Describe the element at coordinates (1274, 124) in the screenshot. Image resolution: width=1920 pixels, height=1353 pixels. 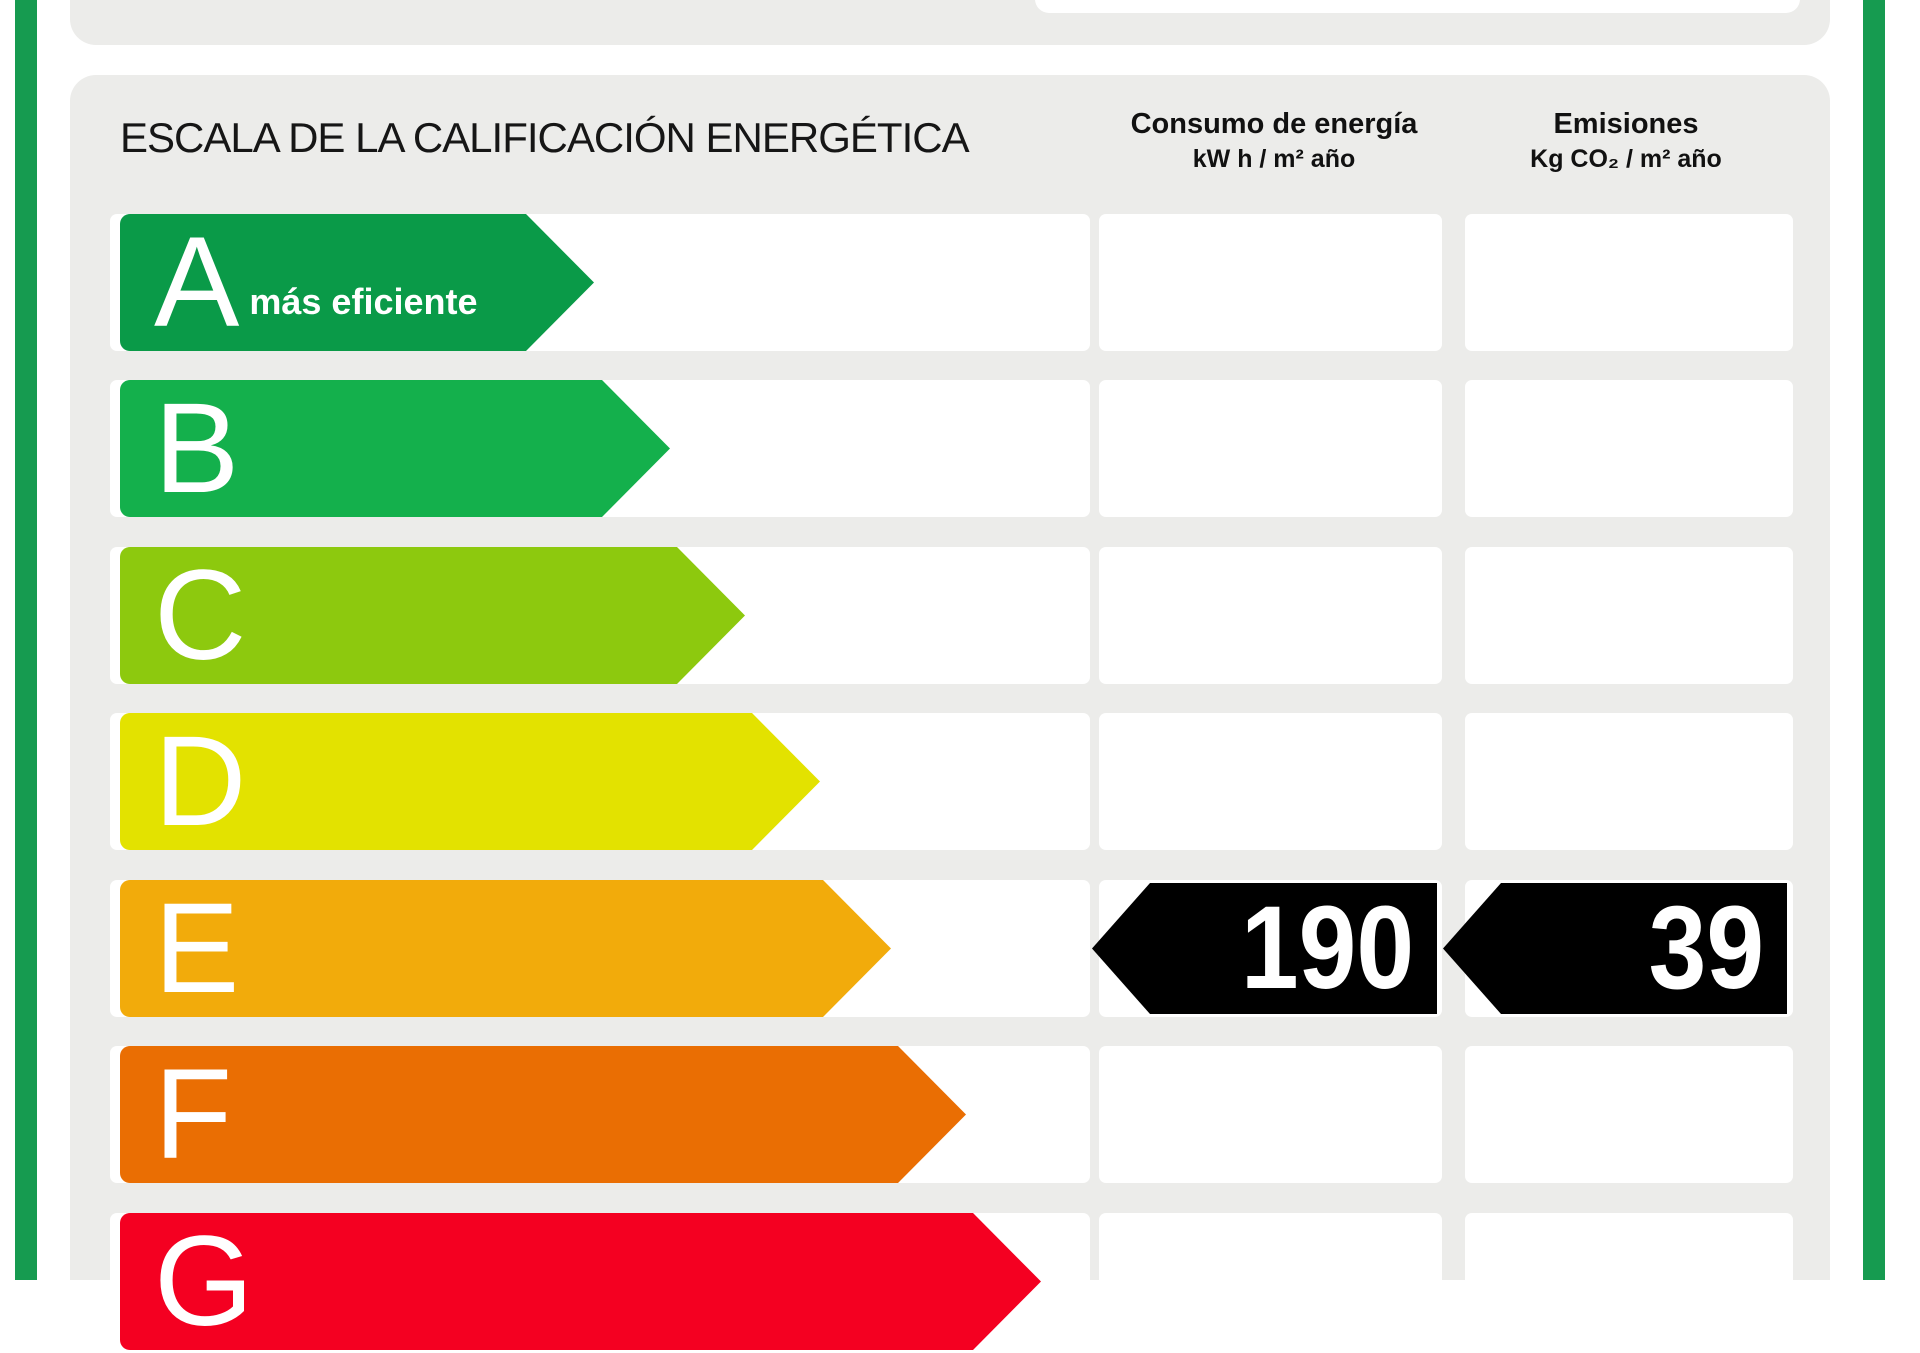
I see `consumption-column-label: Consumo de energía` at that location.